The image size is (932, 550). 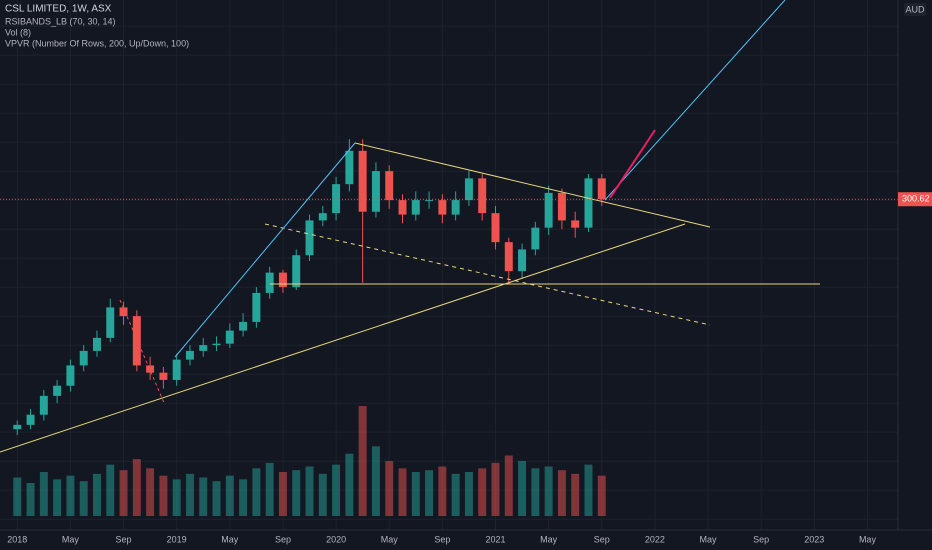 What do you see at coordinates (655, 539) in the screenshot?
I see `x-tick-label: 2022` at bounding box center [655, 539].